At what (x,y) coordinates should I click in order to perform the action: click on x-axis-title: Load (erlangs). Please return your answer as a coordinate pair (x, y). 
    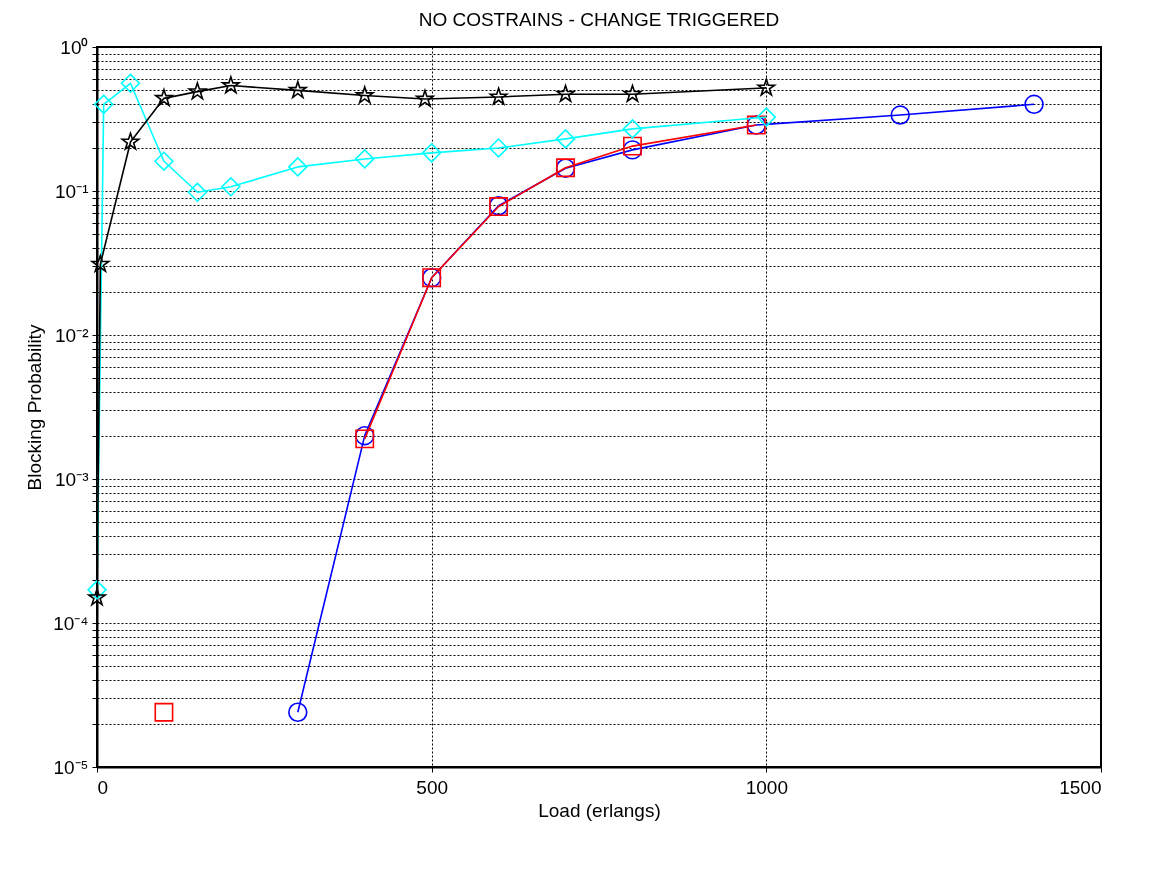
    Looking at the image, I should click on (599, 810).